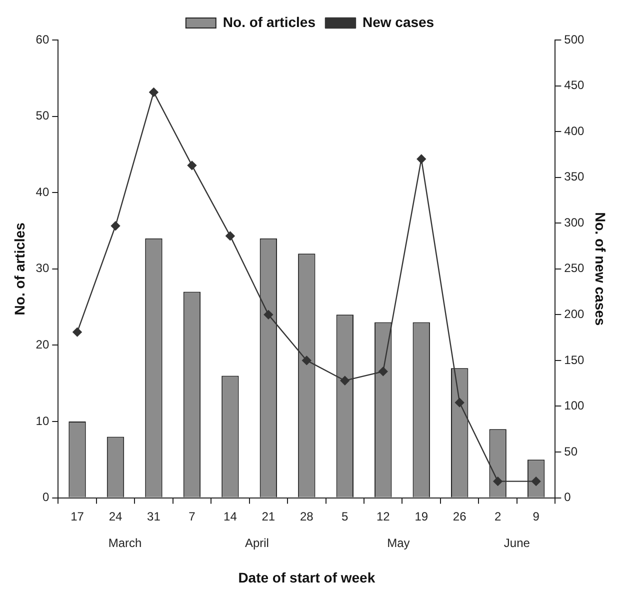 This screenshot has height=601, width=620. What do you see at coordinates (256, 543) in the screenshot?
I see `text: April` at bounding box center [256, 543].